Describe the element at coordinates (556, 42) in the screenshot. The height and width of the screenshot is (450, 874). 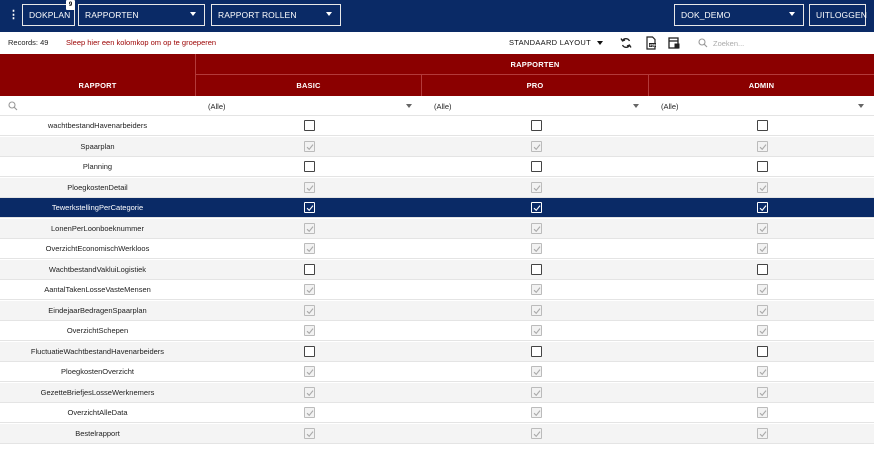
I see `layout-select: STANDAARD LAYOUT` at that location.